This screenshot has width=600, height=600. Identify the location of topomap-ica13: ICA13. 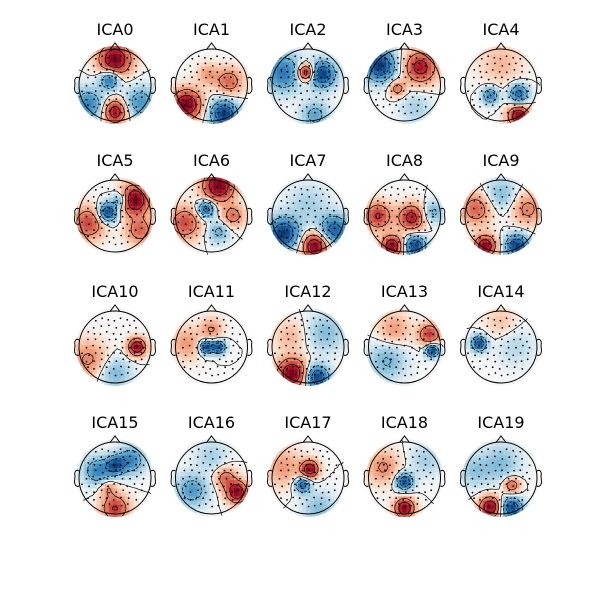
(404, 334).